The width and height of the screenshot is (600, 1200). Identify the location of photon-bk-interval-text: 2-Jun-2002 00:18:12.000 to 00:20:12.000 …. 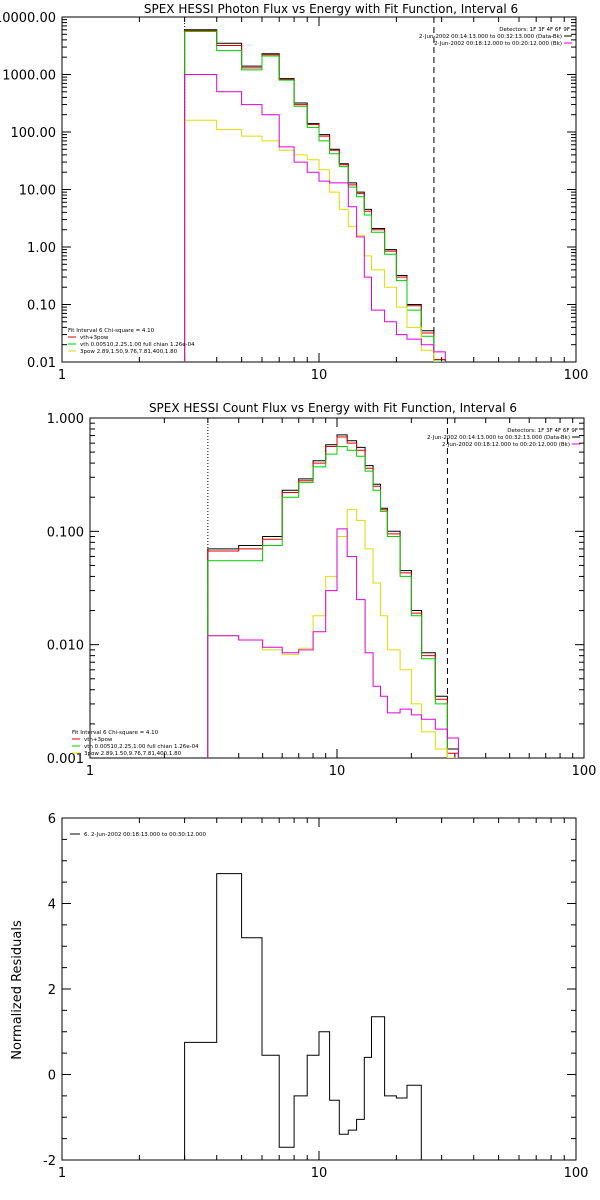
(498, 44).